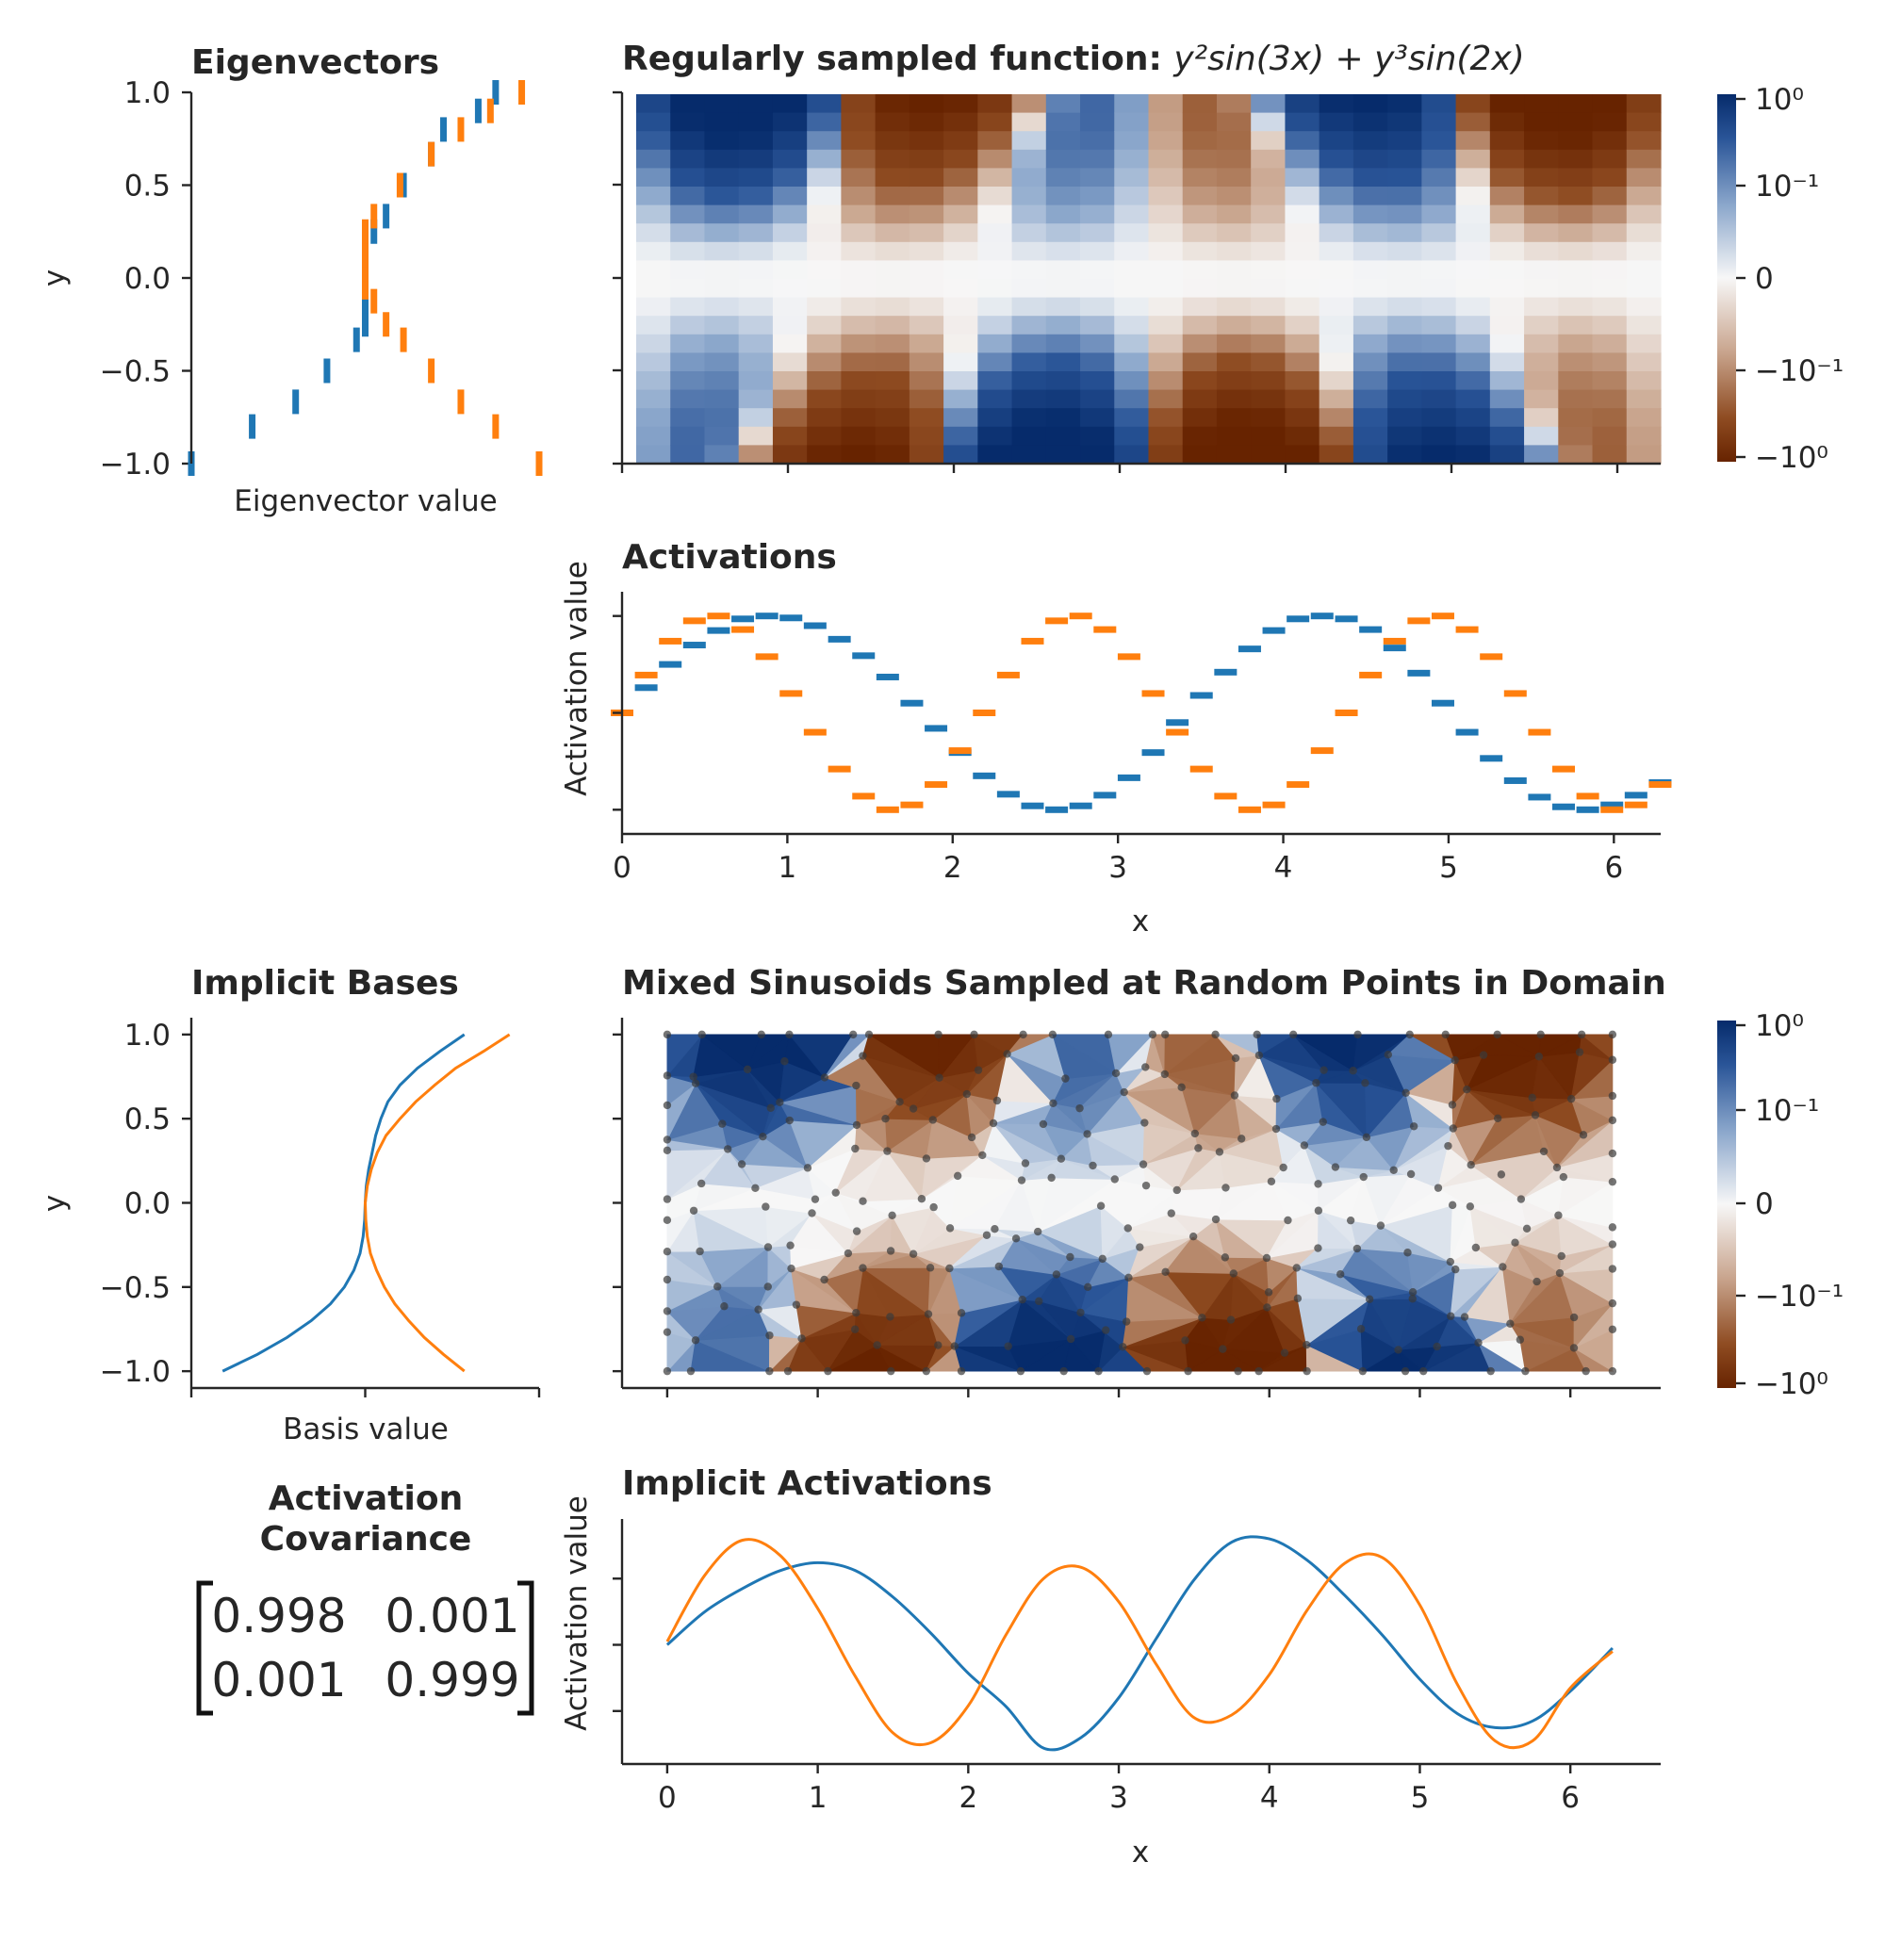 This screenshot has height=1960, width=1885. What do you see at coordinates (365, 269) in the screenshot?
I see `eigenvector-orange-mark` at bounding box center [365, 269].